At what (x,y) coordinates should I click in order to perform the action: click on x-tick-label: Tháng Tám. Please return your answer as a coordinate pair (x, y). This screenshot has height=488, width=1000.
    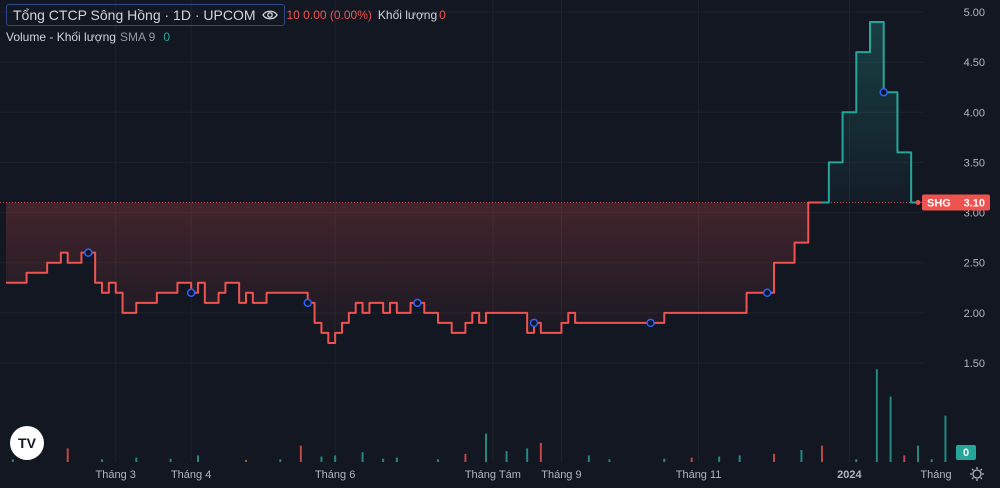
    Looking at the image, I should click on (493, 475).